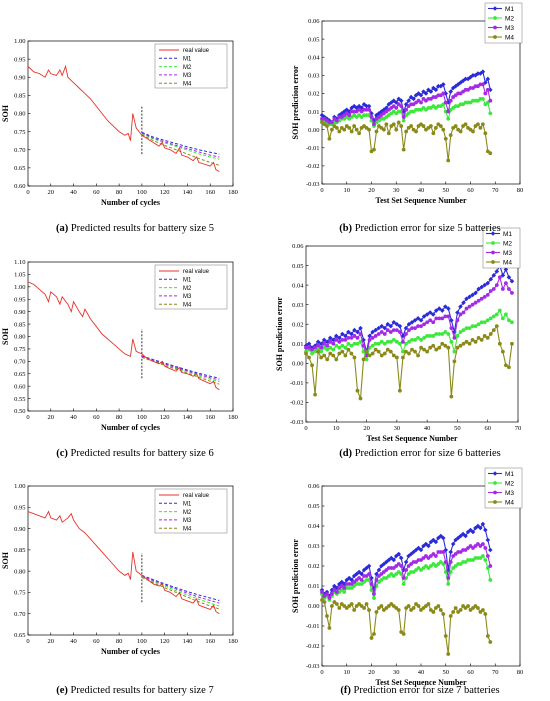 Image resolution: width=550 pixels, height=701 pixels. What do you see at coordinates (130, 202) in the screenshot?
I see `x-axis-label: Number of cycles` at bounding box center [130, 202].